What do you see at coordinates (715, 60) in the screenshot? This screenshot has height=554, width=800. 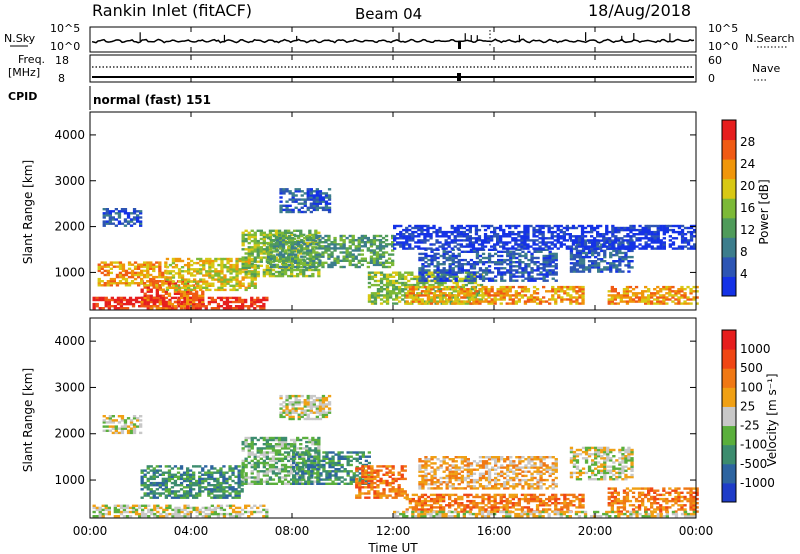 I see `nave-tick-top: 60` at bounding box center [715, 60].